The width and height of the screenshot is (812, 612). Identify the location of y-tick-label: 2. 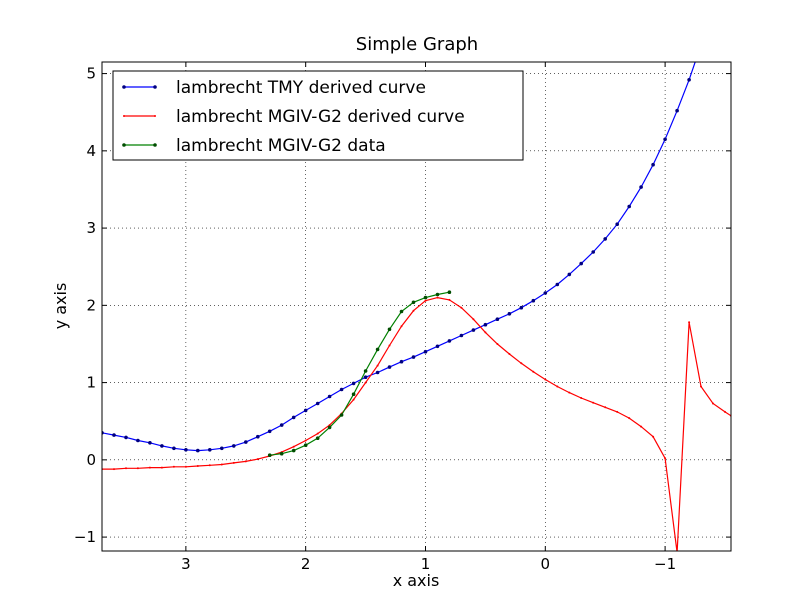
(91, 305).